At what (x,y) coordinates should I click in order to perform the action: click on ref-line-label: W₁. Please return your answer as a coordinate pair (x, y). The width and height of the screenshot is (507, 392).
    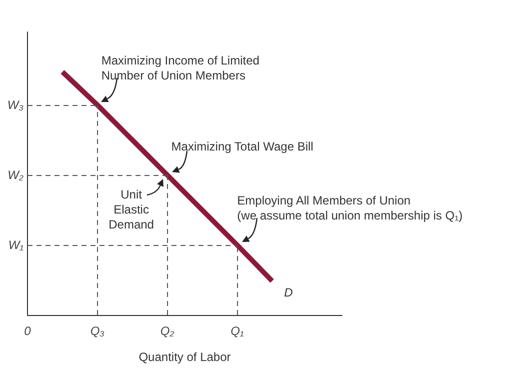
    Looking at the image, I should click on (16, 245).